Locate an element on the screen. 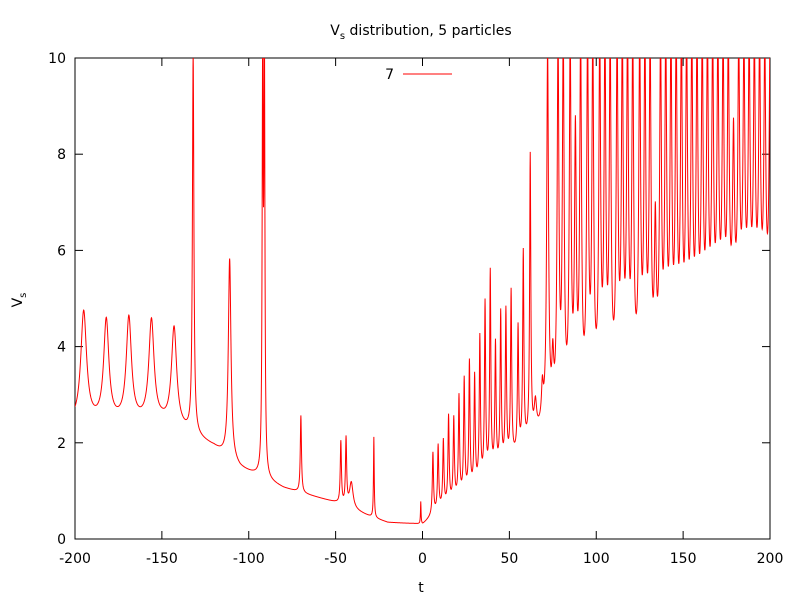  x-tick-label: 50 is located at coordinates (509, 559).